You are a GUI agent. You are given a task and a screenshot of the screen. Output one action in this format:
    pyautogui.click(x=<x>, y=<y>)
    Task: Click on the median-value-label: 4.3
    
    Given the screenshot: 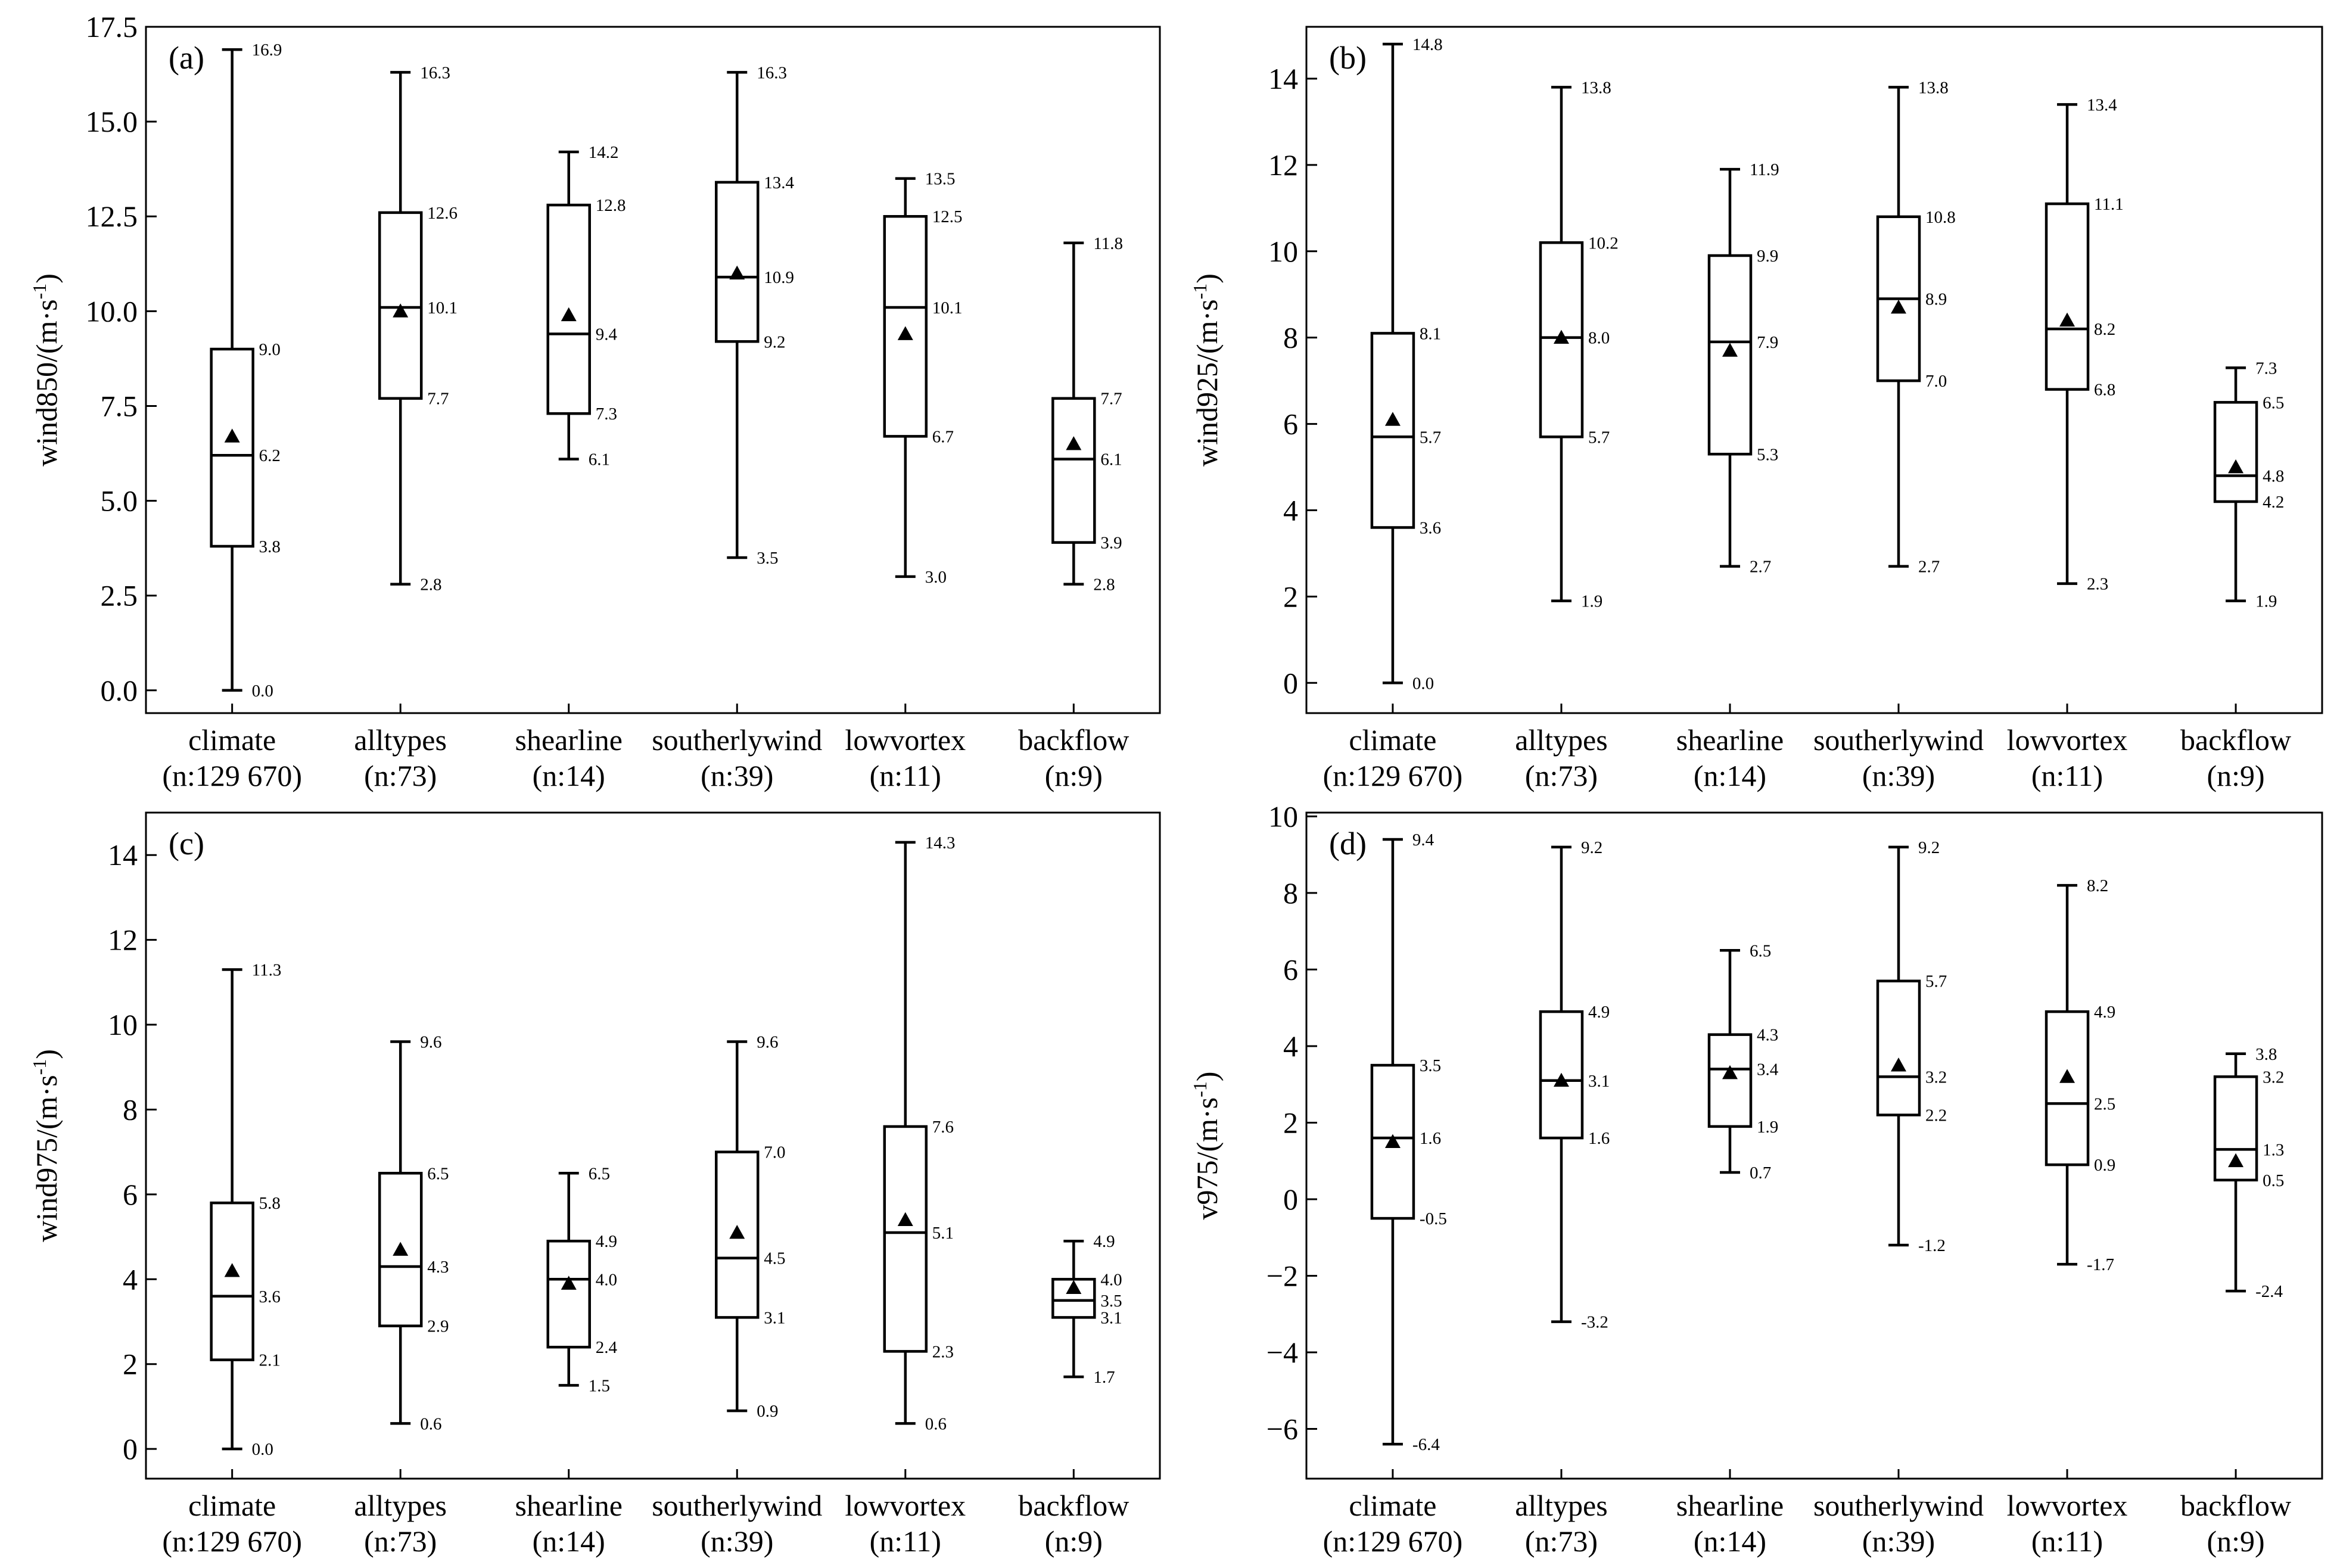 What is the action you would take?
    pyautogui.click(x=438, y=1267)
    